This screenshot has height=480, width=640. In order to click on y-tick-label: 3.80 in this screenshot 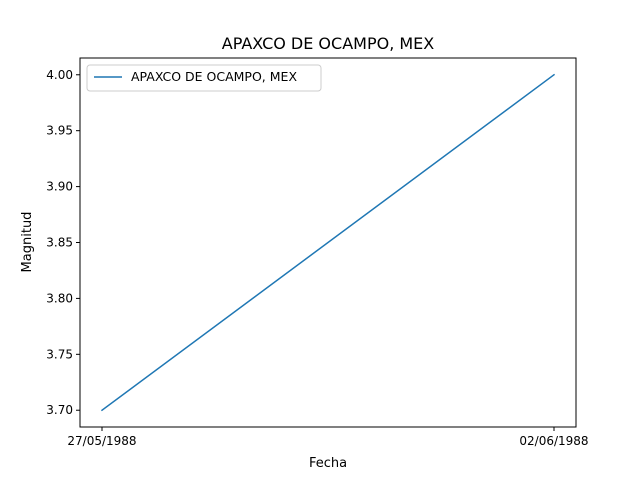, I will do `click(59, 298)`.